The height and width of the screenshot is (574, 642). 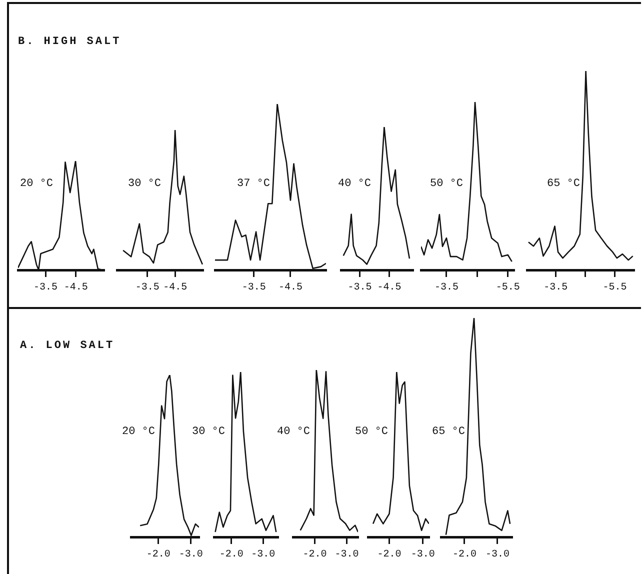 I want to click on chart-subtitle: B. HIGH SALT, so click(x=70, y=42).